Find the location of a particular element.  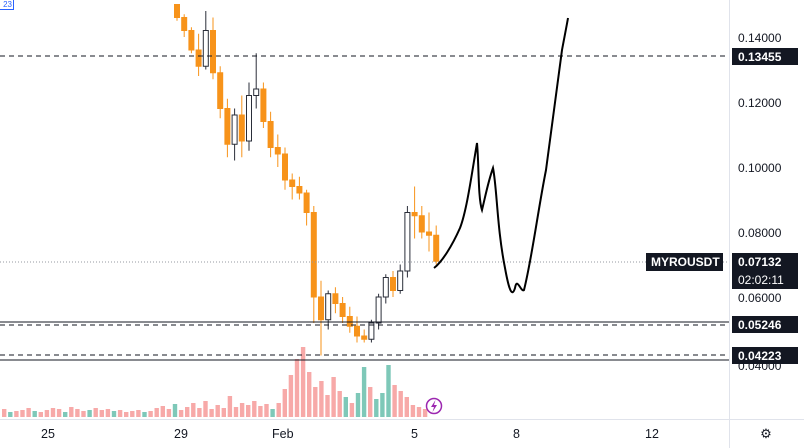

time-tick: 25 is located at coordinates (48, 434).